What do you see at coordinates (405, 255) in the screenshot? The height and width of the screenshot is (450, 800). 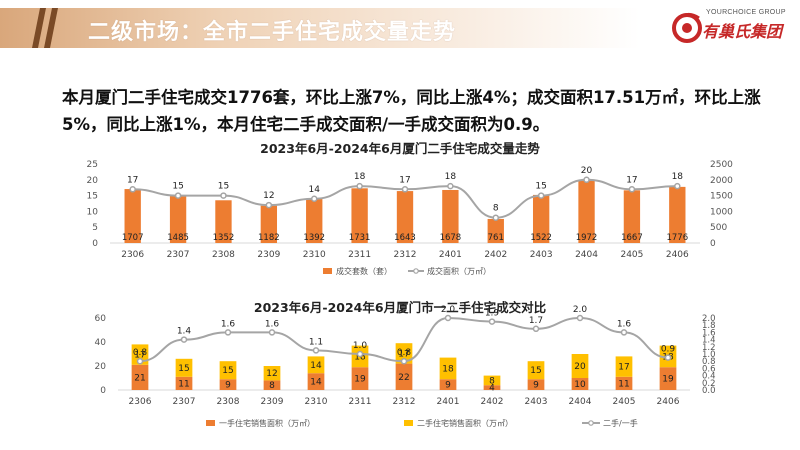 I see `chart1-category-label: 2312` at bounding box center [405, 255].